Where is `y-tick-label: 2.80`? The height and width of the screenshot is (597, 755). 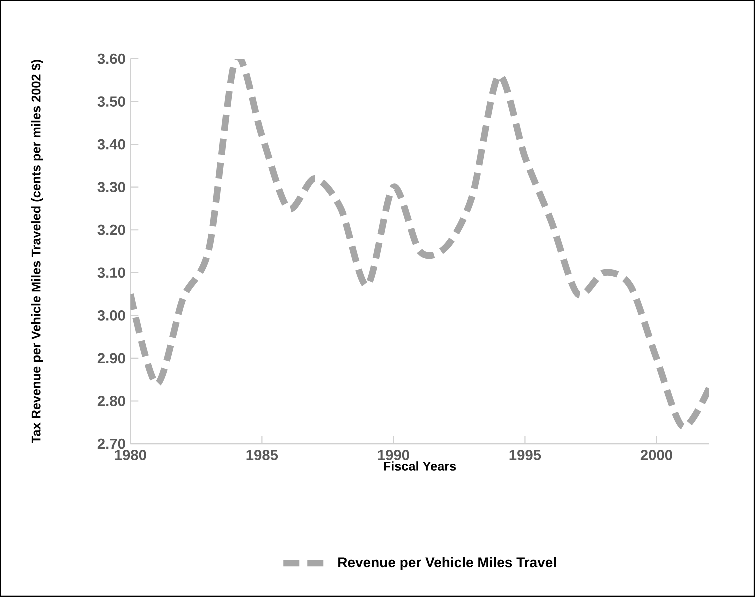 y-tick-label: 2.80 is located at coordinates (112, 401).